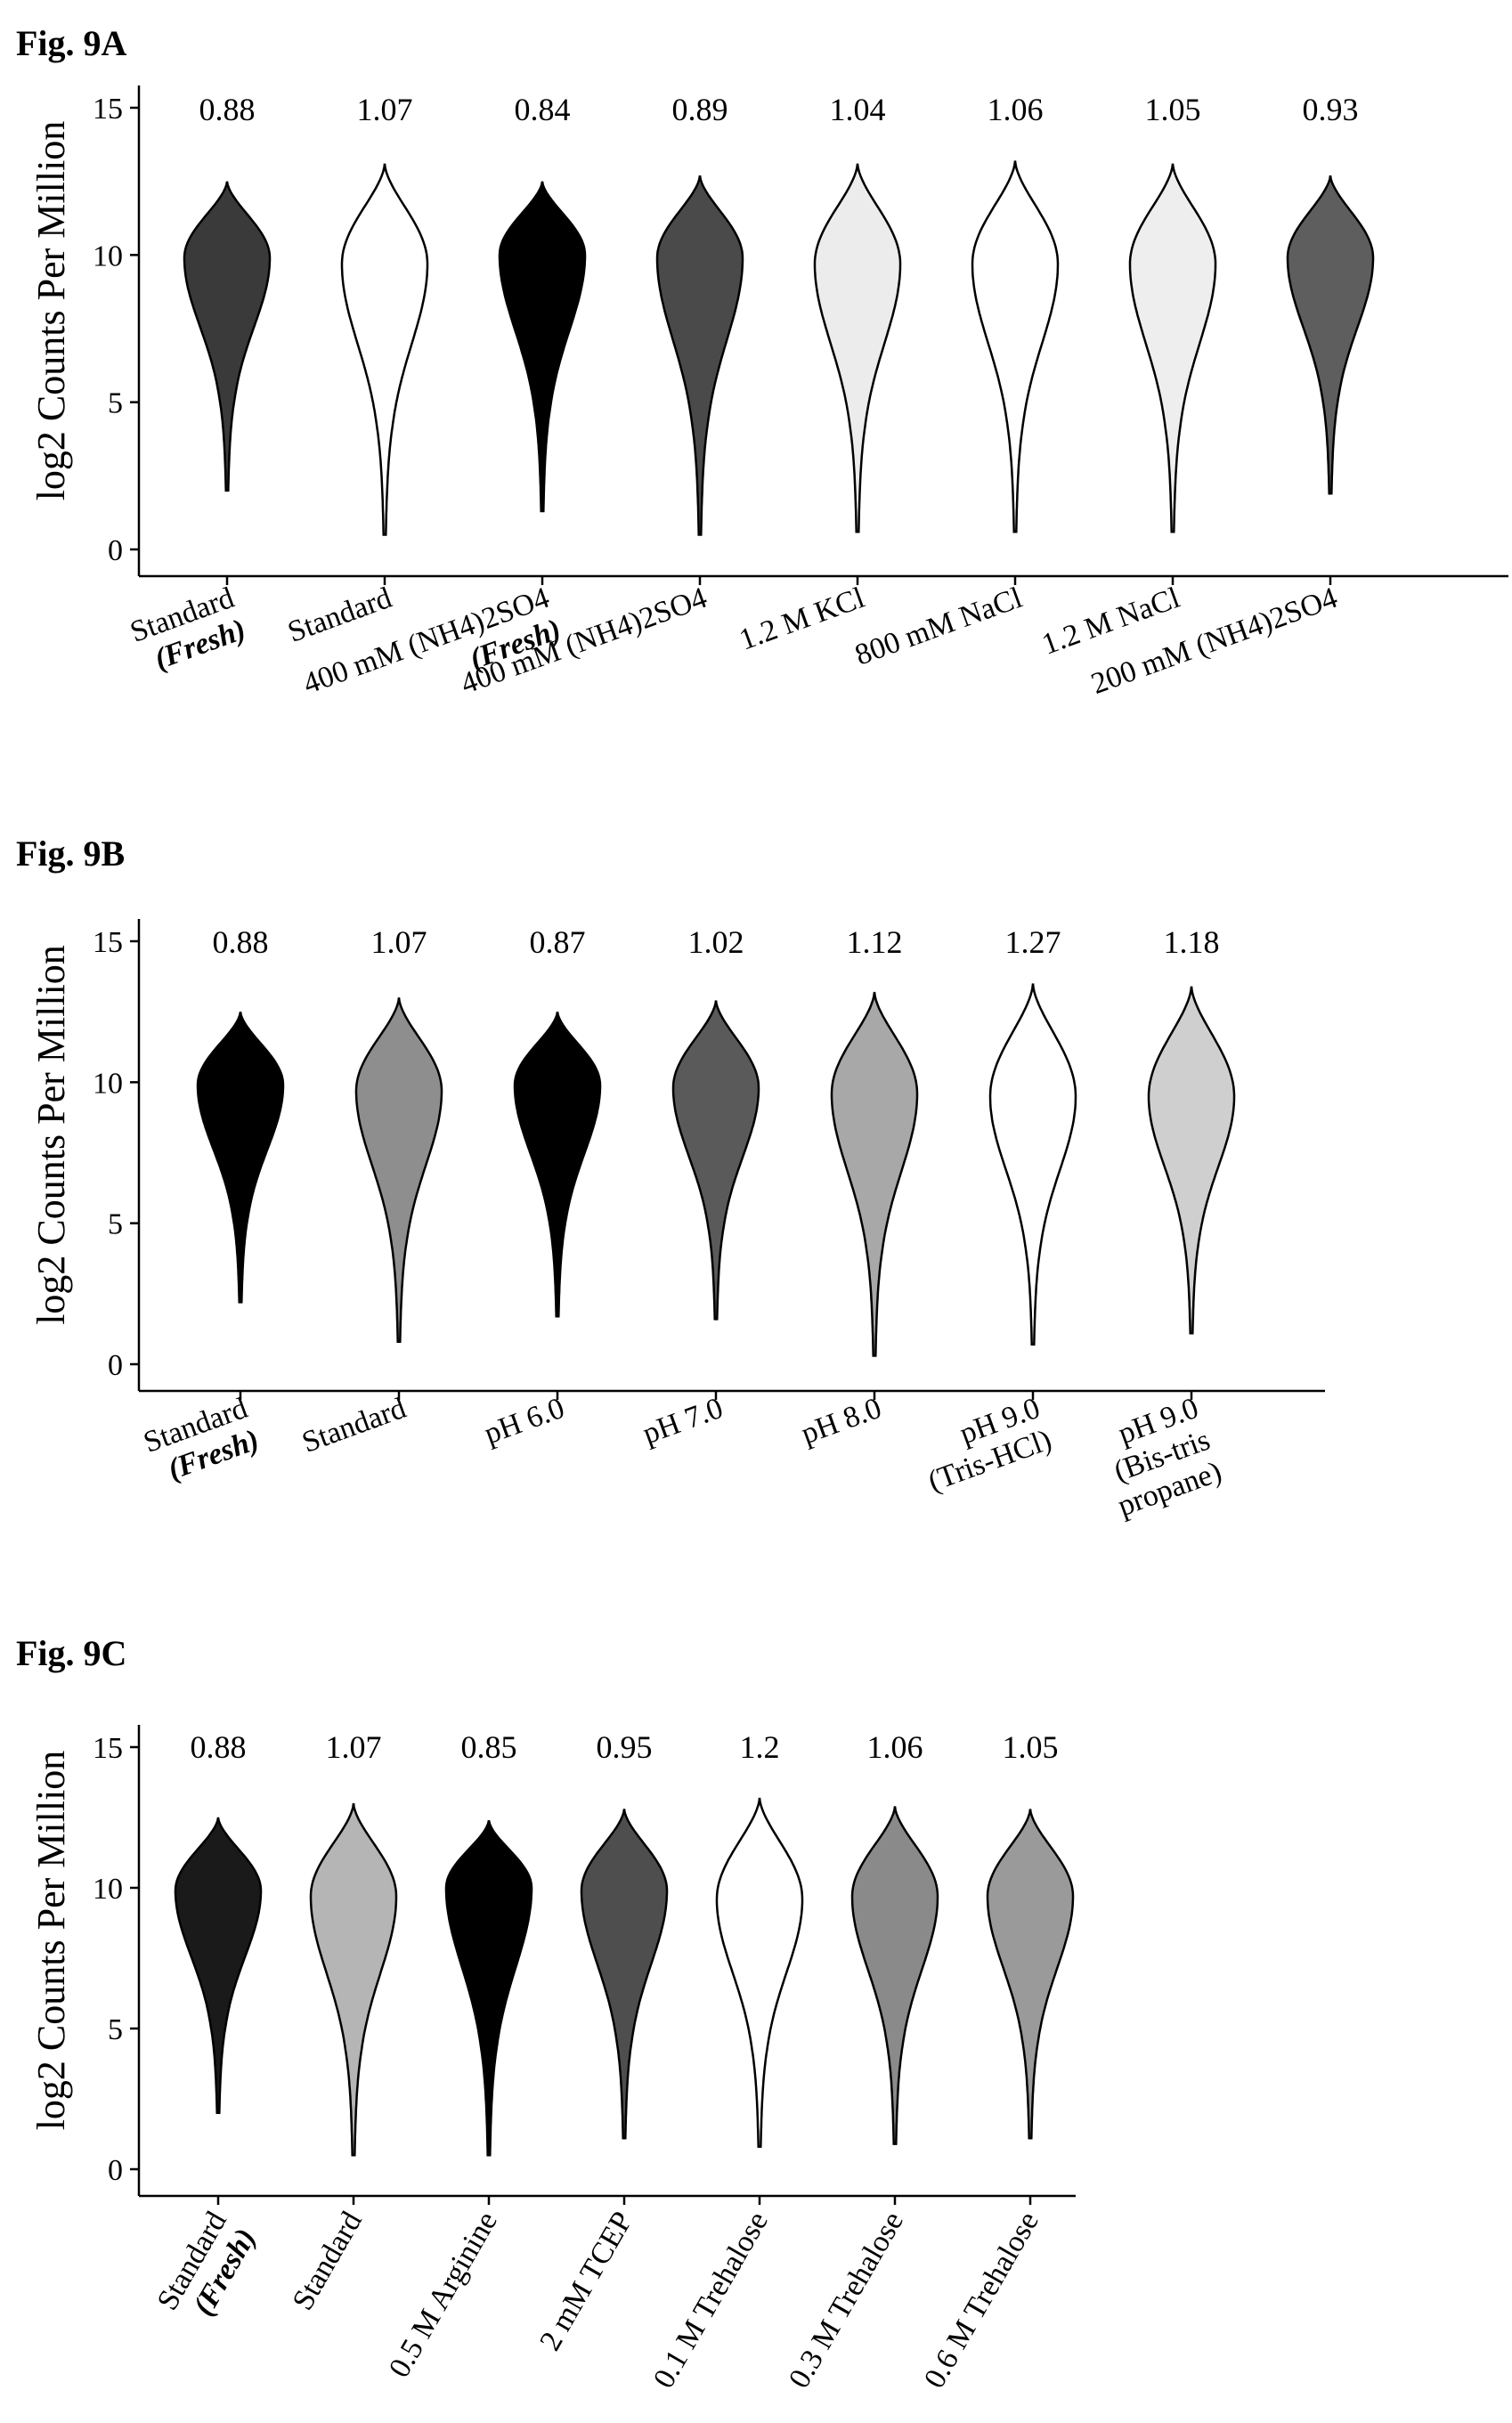 This screenshot has width=1512, height=2423. What do you see at coordinates (625, 1747) in the screenshot?
I see `annotation-value: 0.95` at bounding box center [625, 1747].